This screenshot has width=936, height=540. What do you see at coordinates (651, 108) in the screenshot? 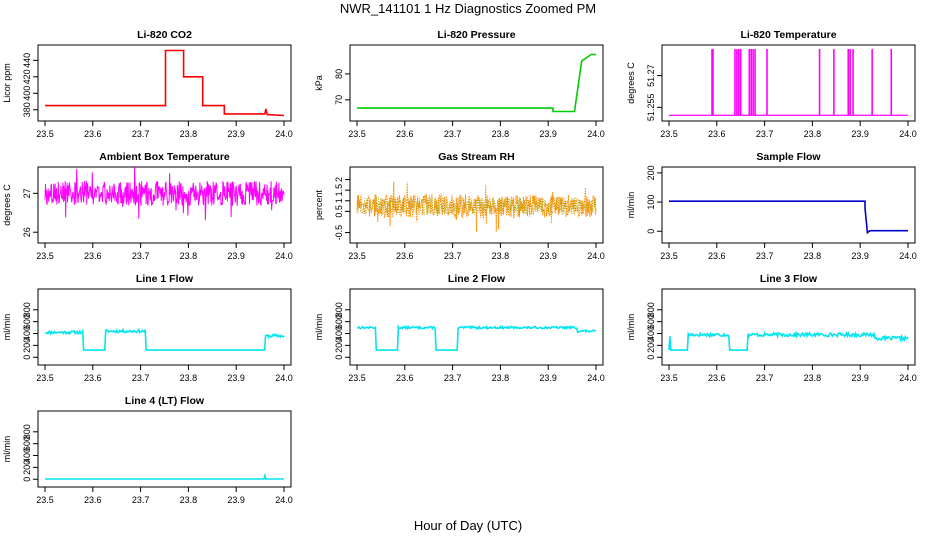
I see `y-tick-label: 51.255` at bounding box center [651, 108].